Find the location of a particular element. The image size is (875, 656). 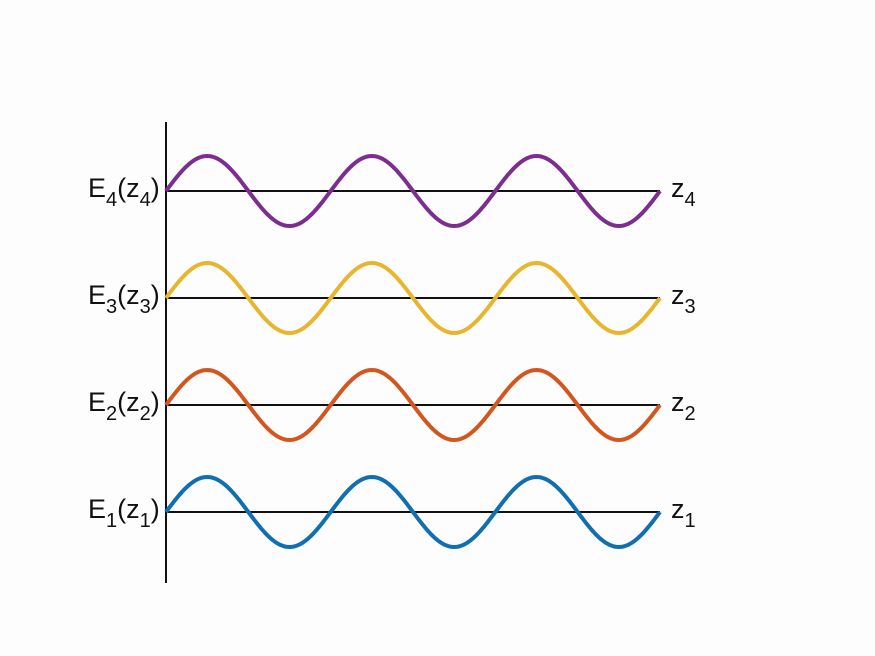

axis-label: z3 is located at coordinates (683, 299).